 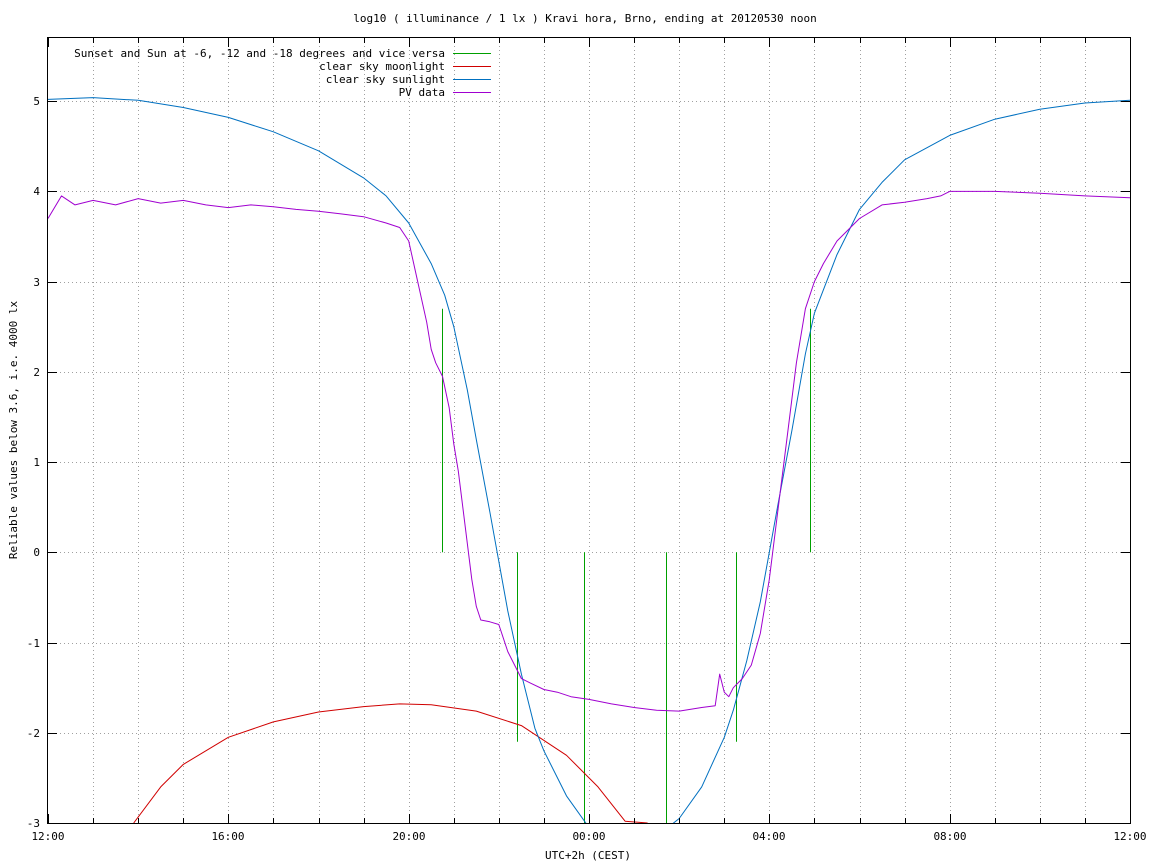 What do you see at coordinates (36, 552) in the screenshot?
I see `y-tick-label: 0` at bounding box center [36, 552].